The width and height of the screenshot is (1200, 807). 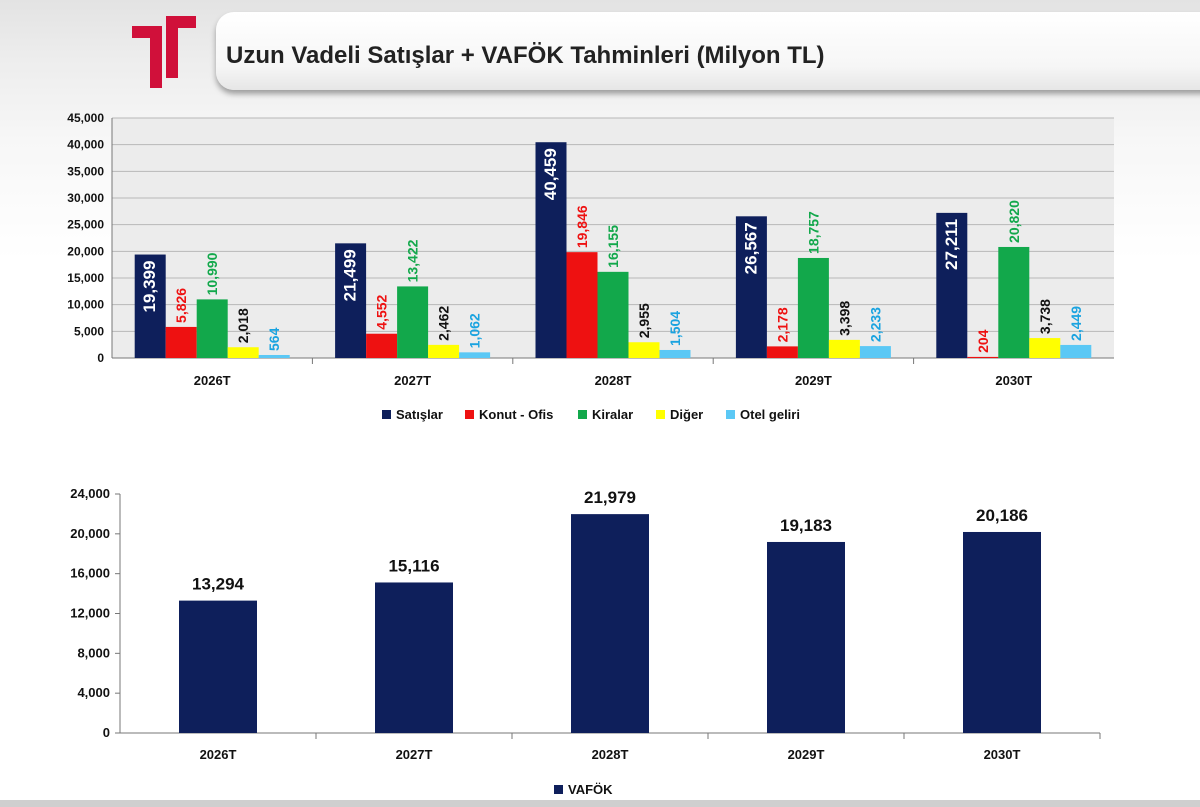 I want to click on y-tick-label: 40,000, so click(x=85, y=145).